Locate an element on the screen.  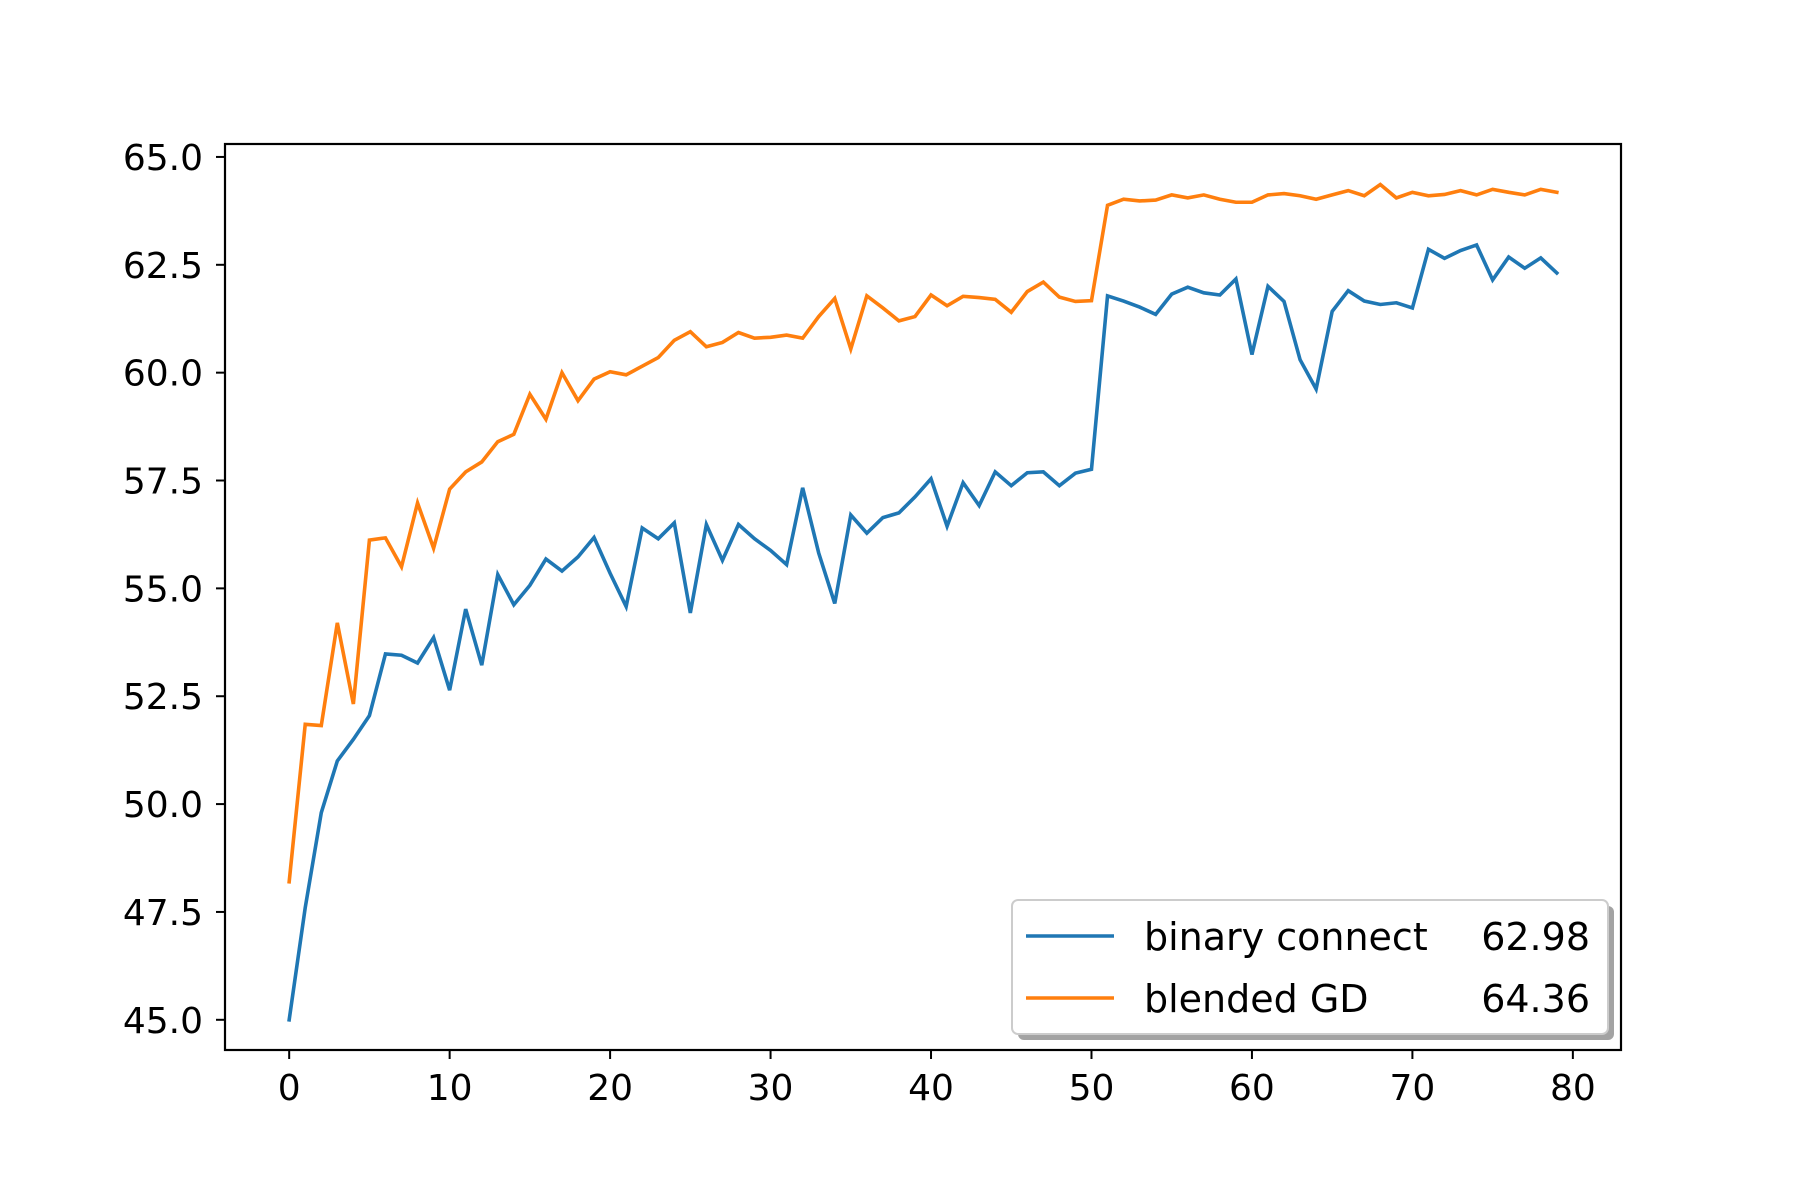
y-tick-label: 50.0 is located at coordinates (163, 805).